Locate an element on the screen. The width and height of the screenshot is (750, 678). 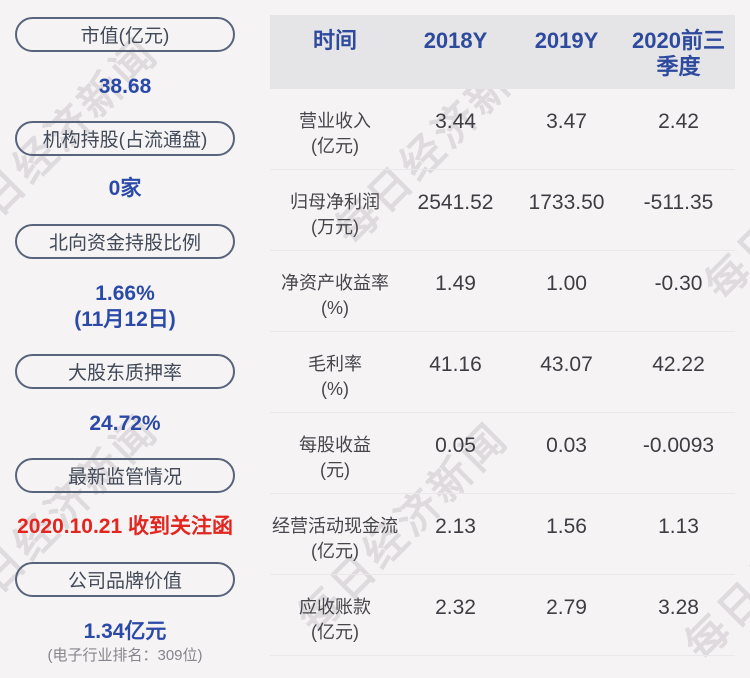
cell-value: 2.13 is located at coordinates (455, 526).